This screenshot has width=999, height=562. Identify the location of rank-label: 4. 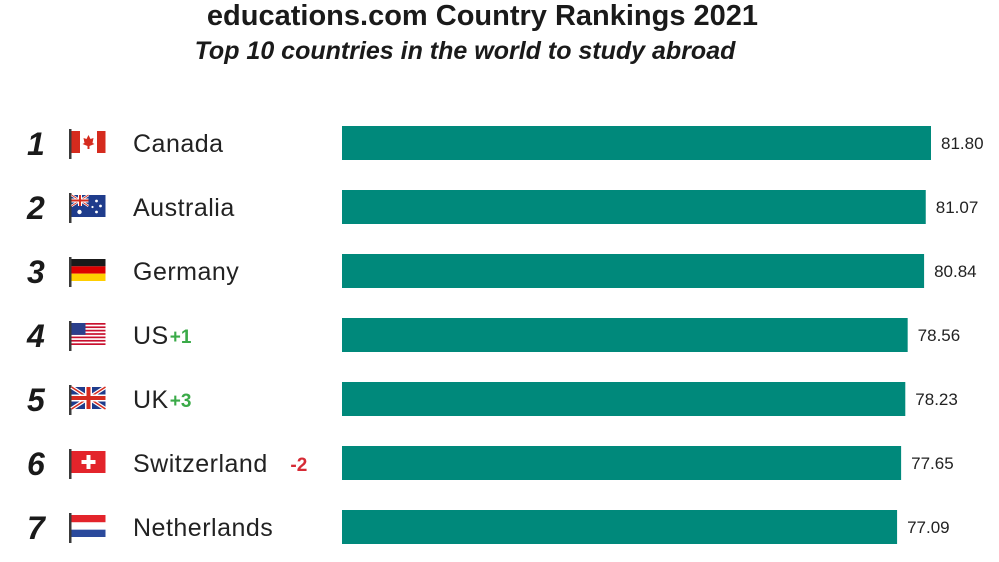
(35, 336).